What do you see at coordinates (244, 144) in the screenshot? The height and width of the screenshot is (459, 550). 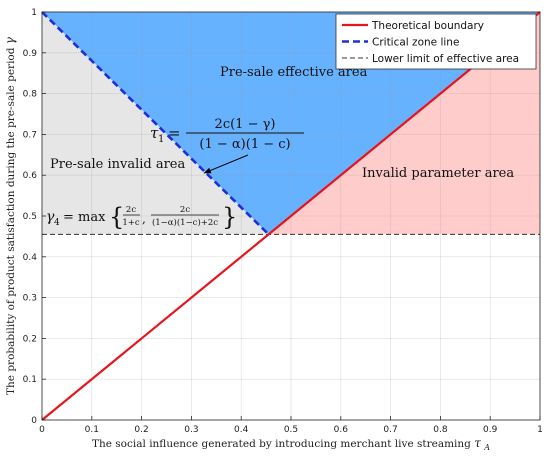 I see `tau1-denominator: (1 − α)(1 − c)` at bounding box center [244, 144].